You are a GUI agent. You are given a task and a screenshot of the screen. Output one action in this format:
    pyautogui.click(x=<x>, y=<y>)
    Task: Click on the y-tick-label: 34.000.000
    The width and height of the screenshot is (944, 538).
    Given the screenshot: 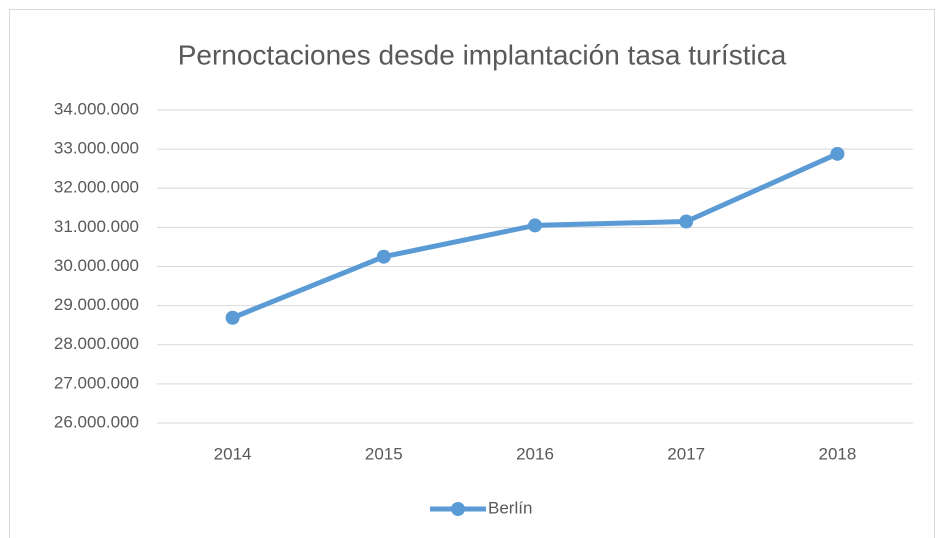 What is the action you would take?
    pyautogui.click(x=96, y=108)
    